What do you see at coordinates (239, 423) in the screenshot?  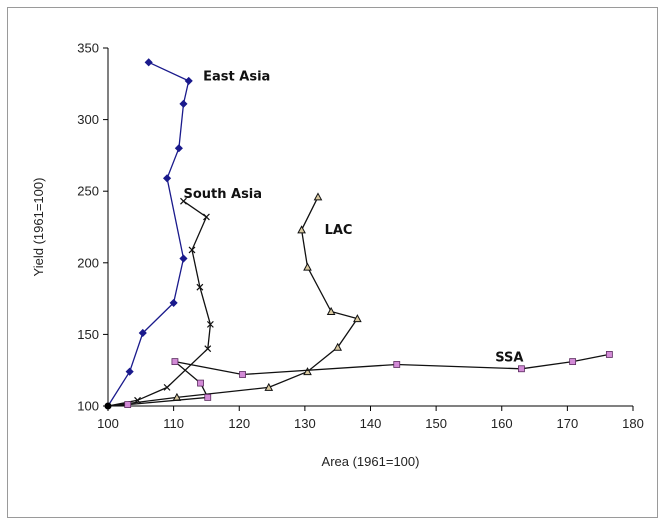 I see `x-tick-label: 120` at bounding box center [239, 423].